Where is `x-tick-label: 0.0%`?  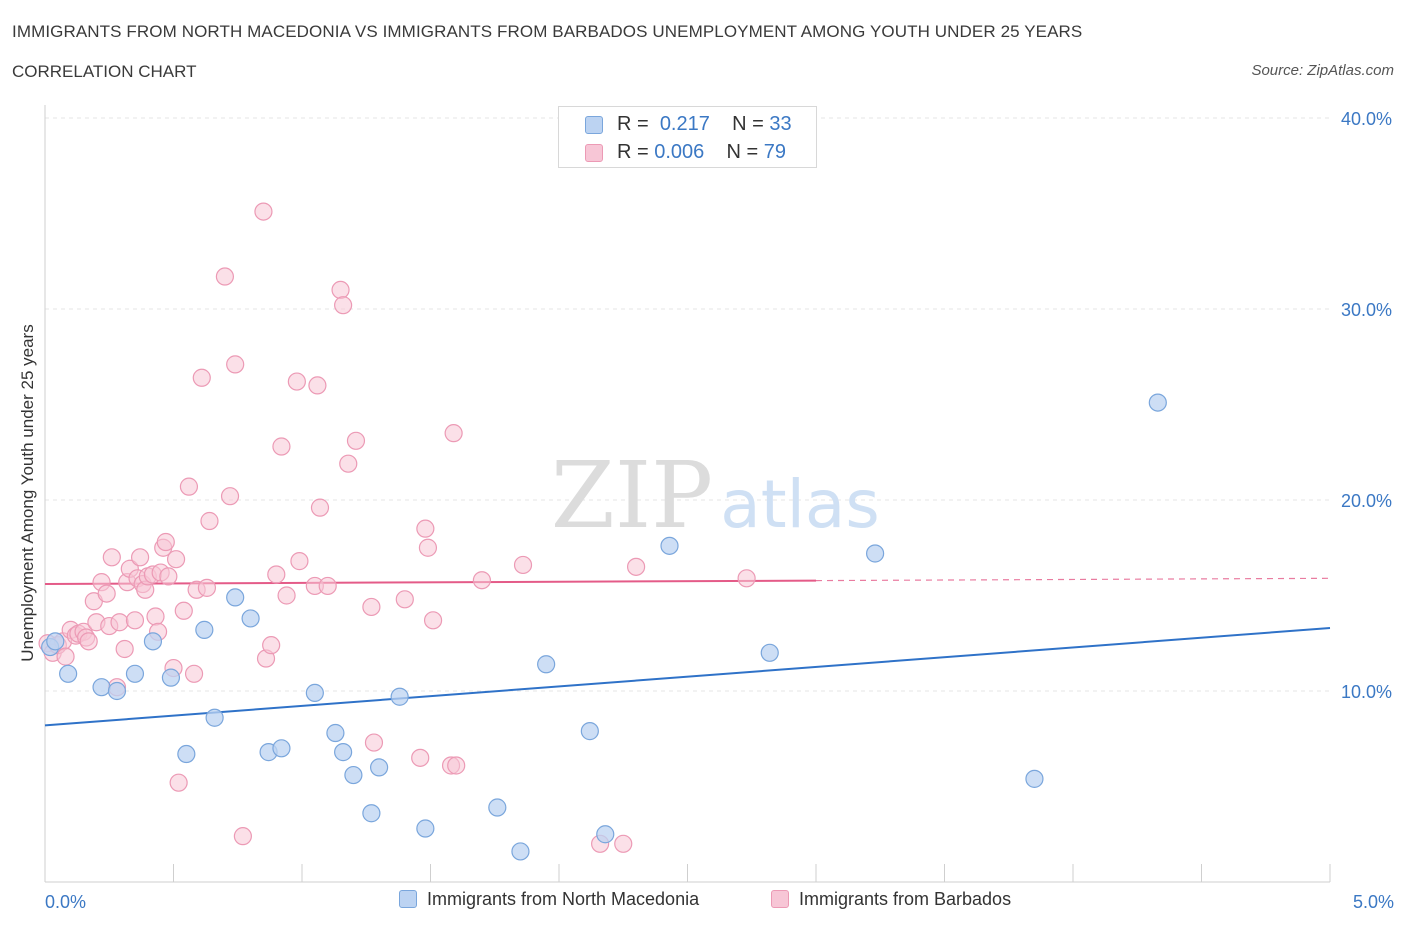
x-tick-label: 0.0% is located at coordinates (65, 902).